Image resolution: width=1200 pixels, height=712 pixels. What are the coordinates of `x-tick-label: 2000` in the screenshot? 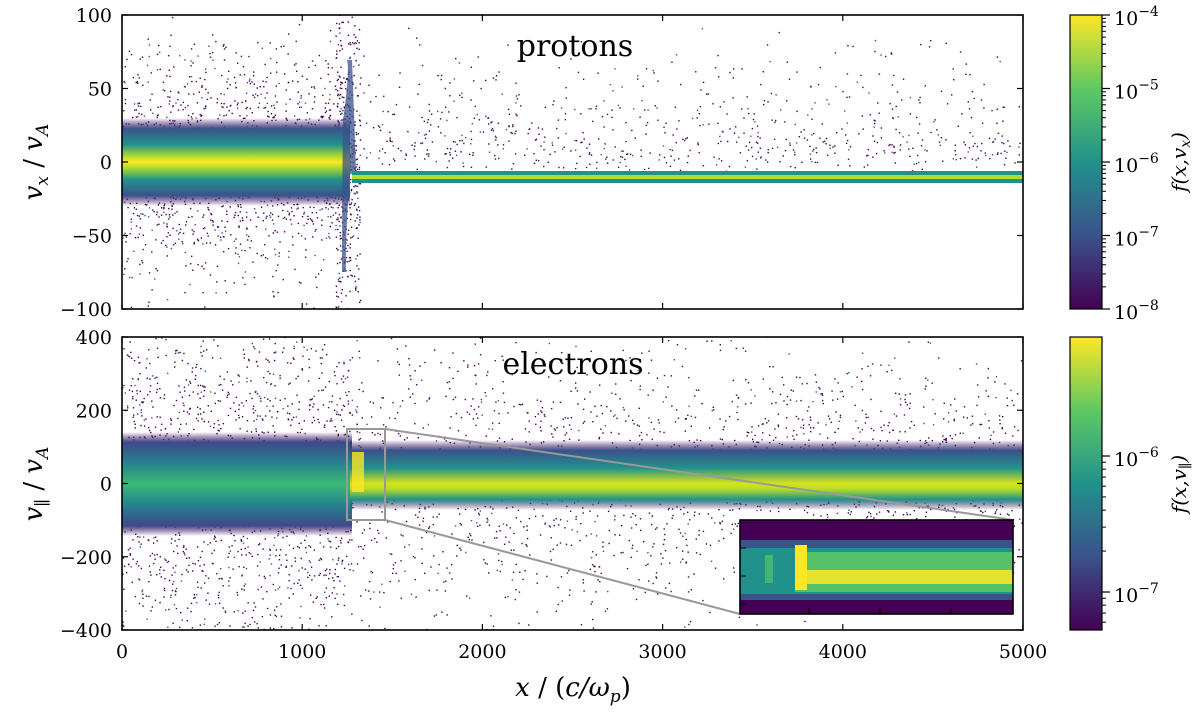 It's located at (482, 652).